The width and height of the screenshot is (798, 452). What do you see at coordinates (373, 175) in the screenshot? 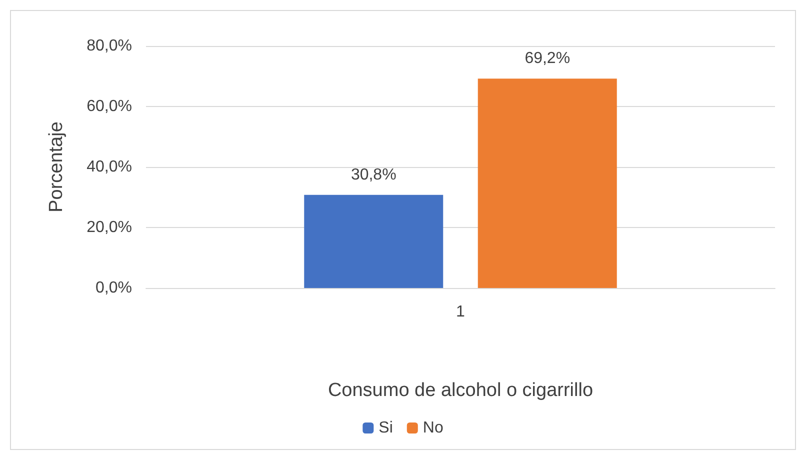
I see `data-label: 30,8%` at bounding box center [373, 175].